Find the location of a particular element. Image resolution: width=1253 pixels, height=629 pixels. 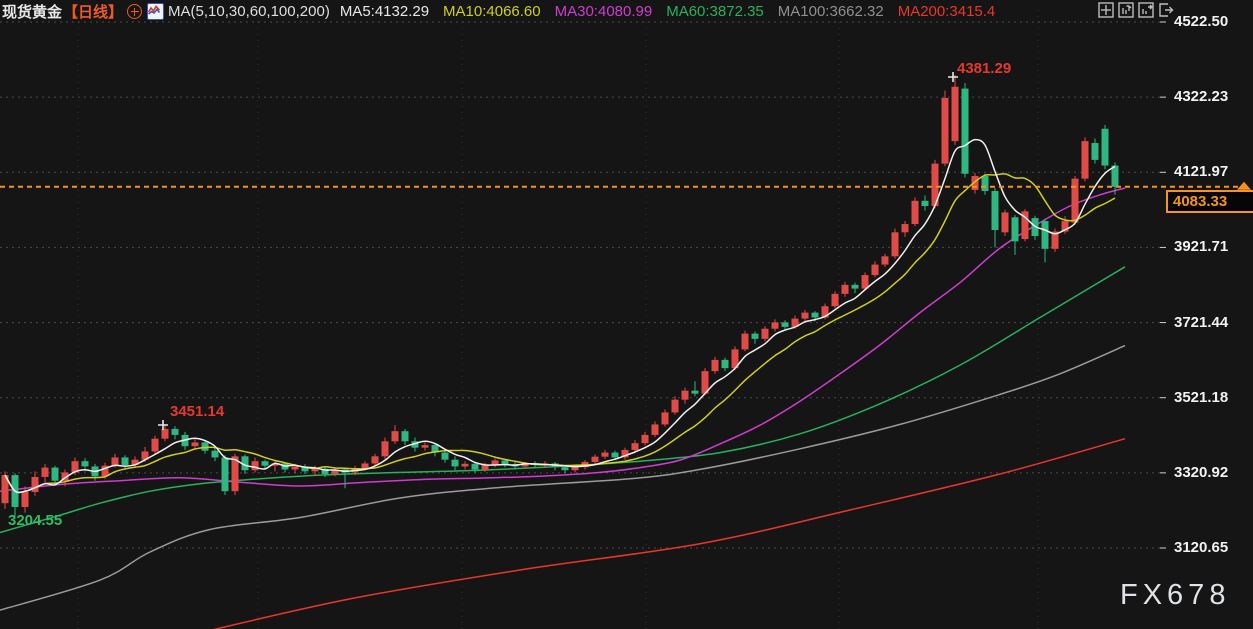

y-axis-label: 3120.65 is located at coordinates (1201, 547).